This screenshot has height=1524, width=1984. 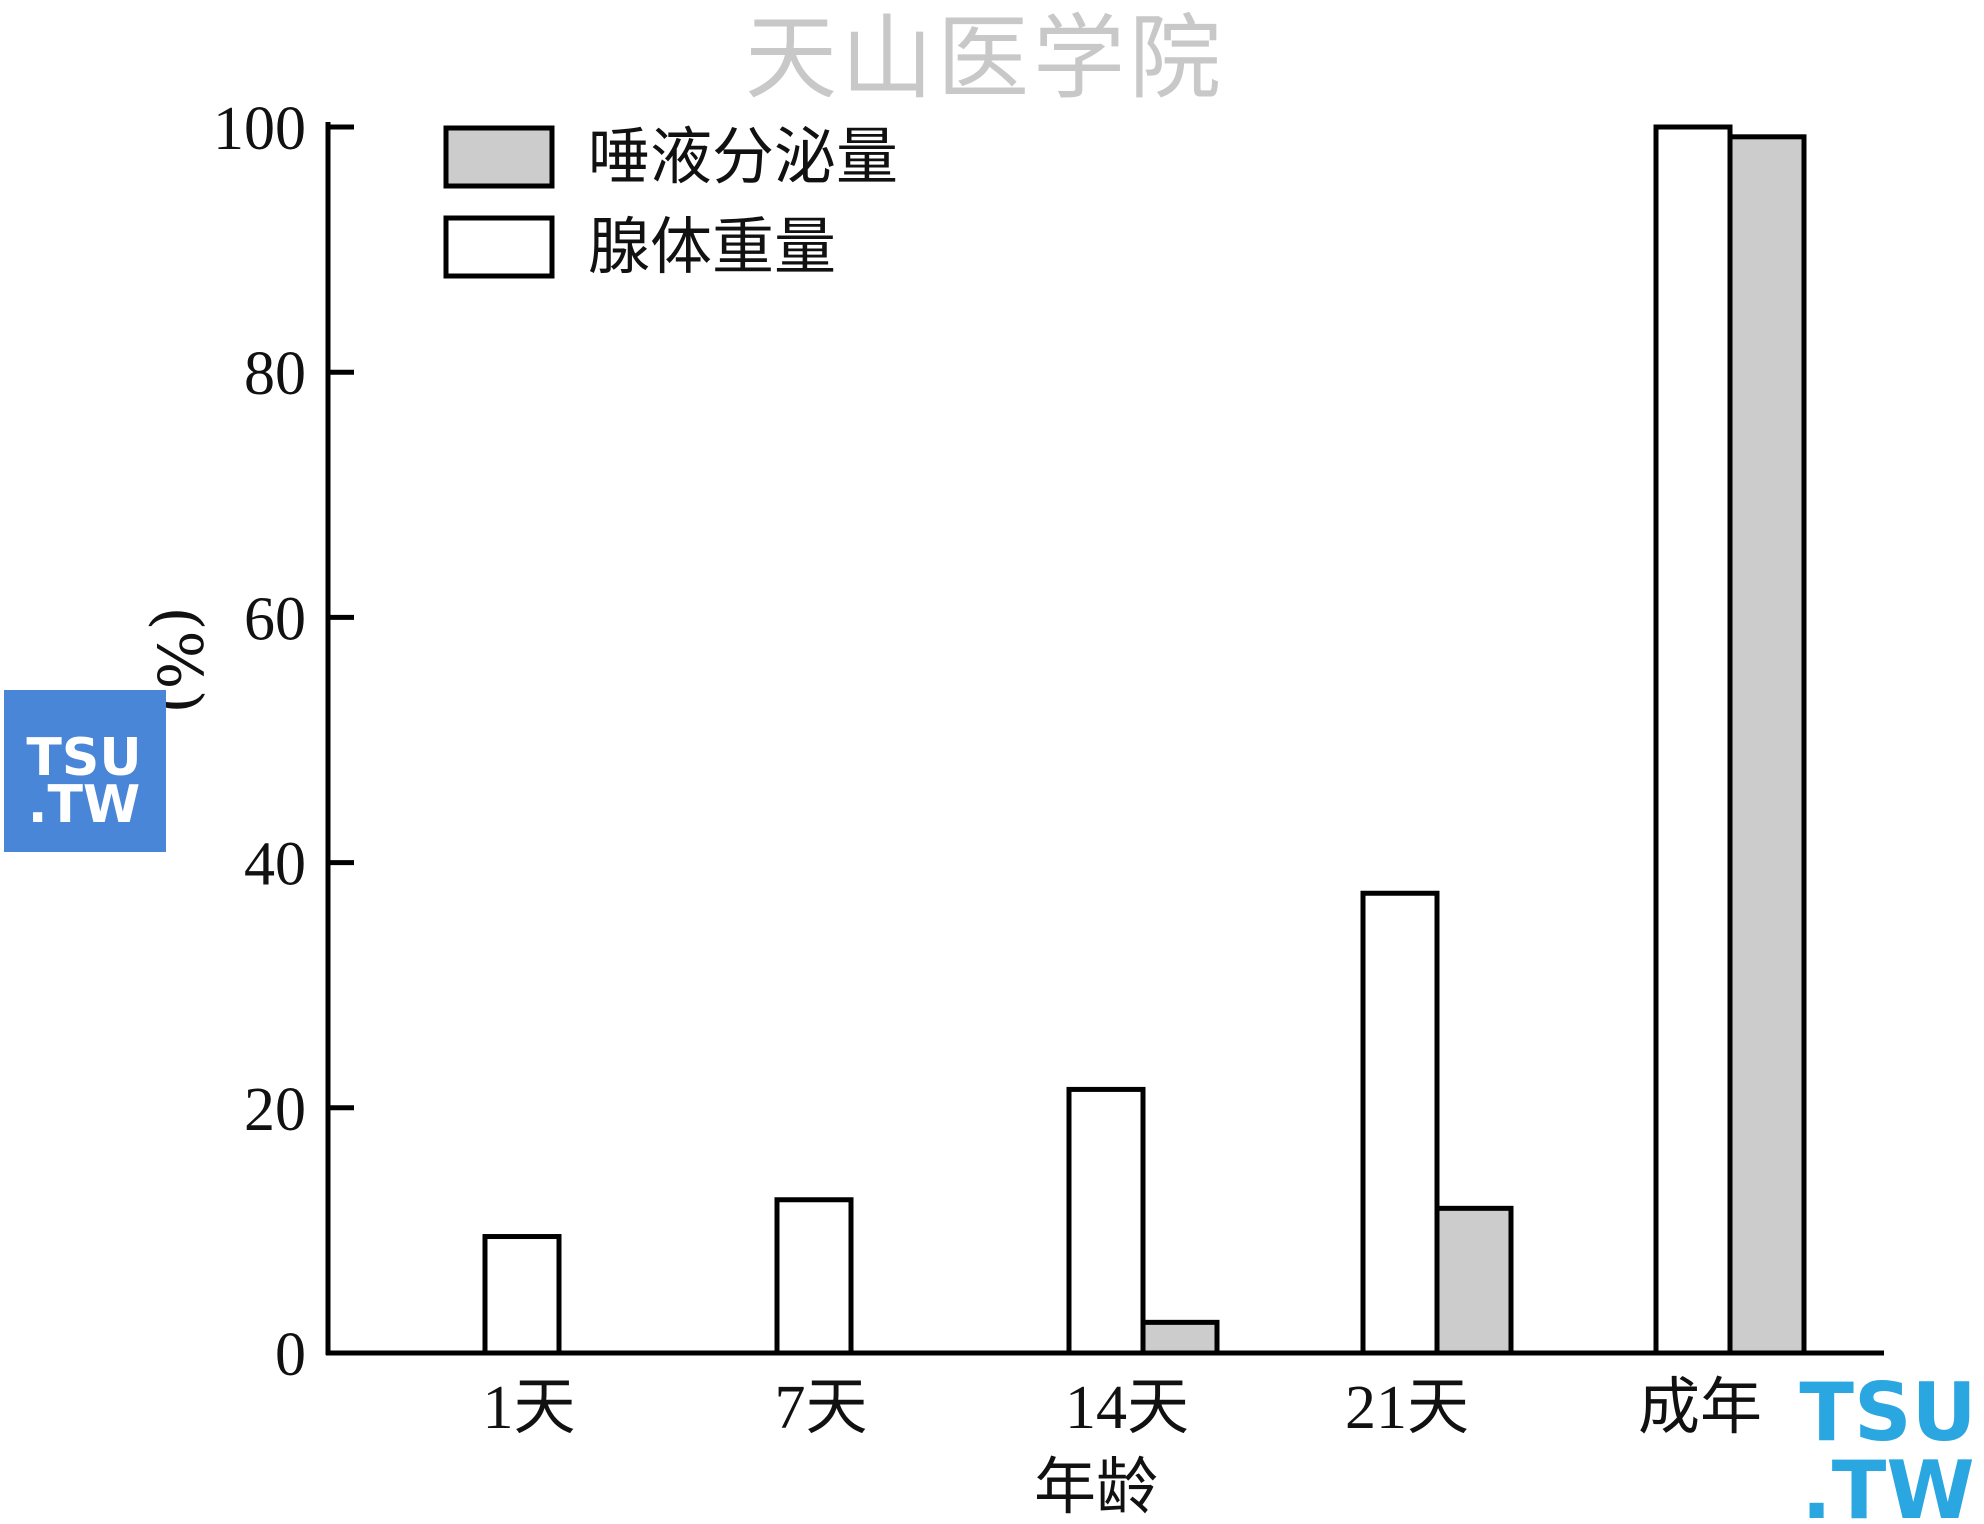 What do you see at coordinates (1887, 1484) in the screenshot?
I see `logo-right-line2: .TW` at bounding box center [1887, 1484].